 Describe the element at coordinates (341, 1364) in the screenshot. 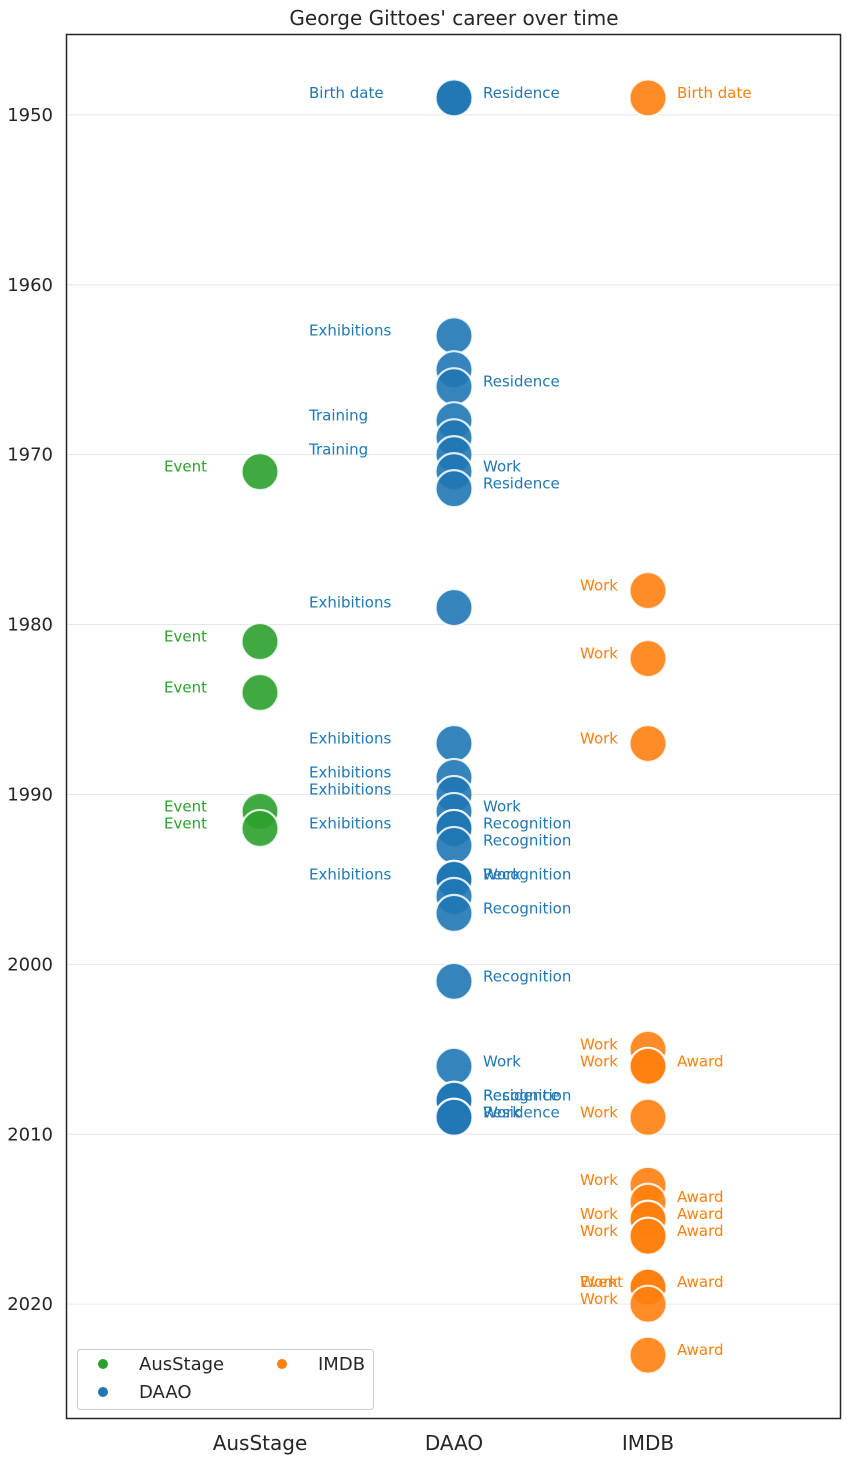

I see `legend-label: IMDB` at that location.